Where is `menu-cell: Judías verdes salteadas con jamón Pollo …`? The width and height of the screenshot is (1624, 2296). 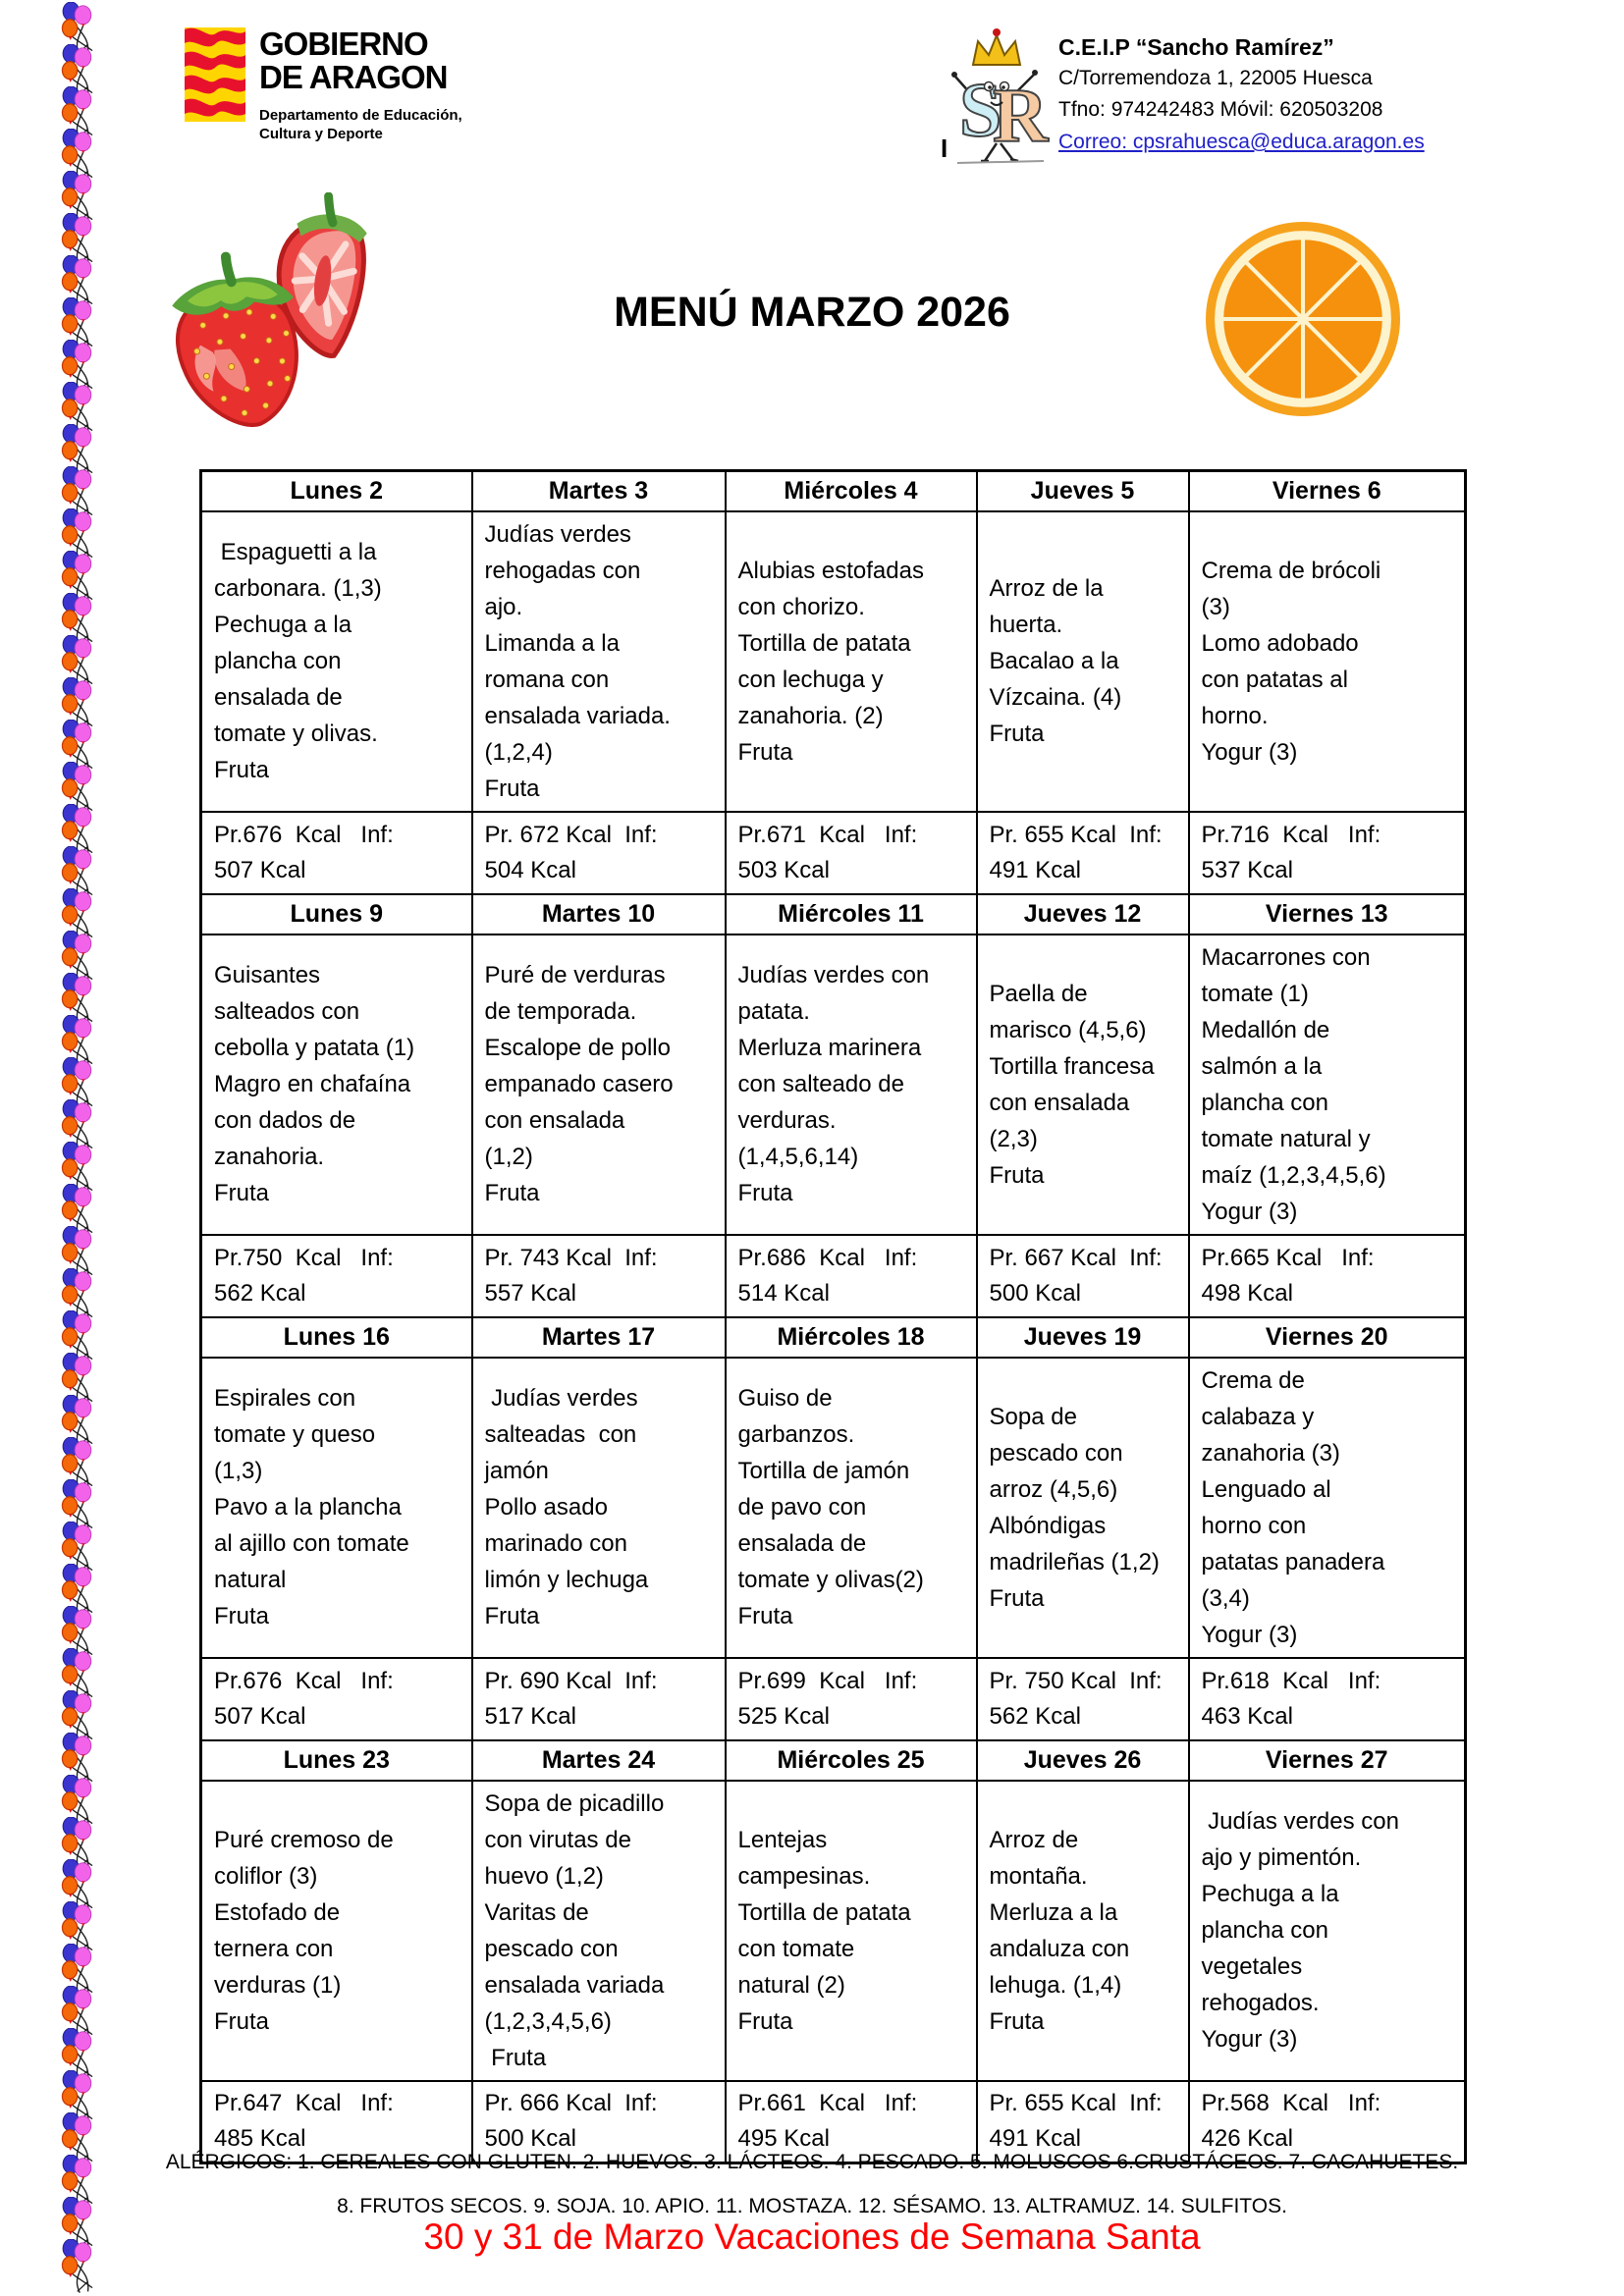
menu-cell: Judías verdes salteadas con jamón Pollo … is located at coordinates (598, 1507).